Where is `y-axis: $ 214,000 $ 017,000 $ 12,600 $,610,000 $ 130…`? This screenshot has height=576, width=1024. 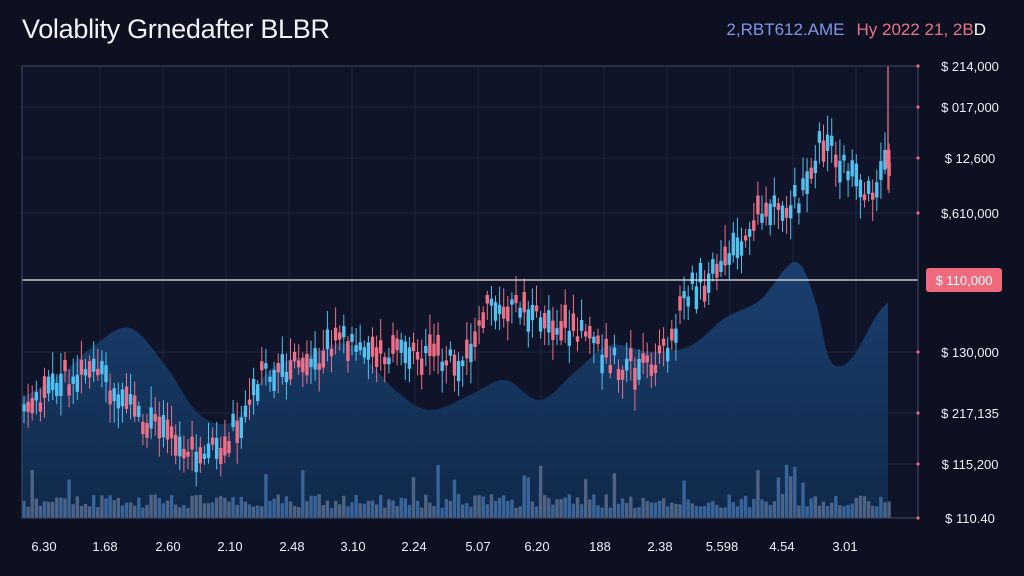 y-axis: $ 214,000 $ 017,000 $ 12,600 $,610,000 $ 130… is located at coordinates (957, 292).